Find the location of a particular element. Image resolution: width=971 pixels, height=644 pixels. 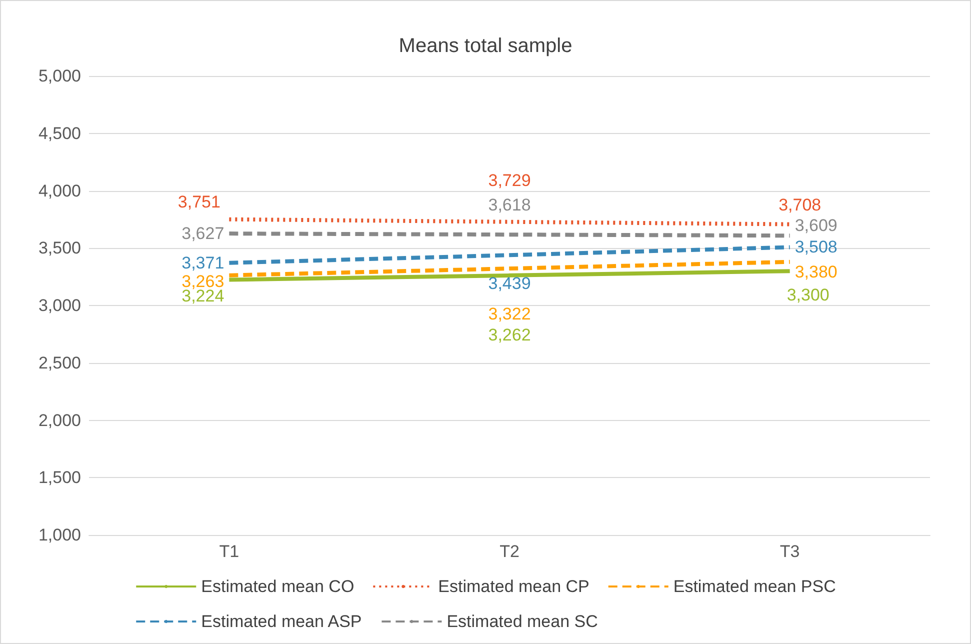

chart-title: Means total sample is located at coordinates (485, 46).